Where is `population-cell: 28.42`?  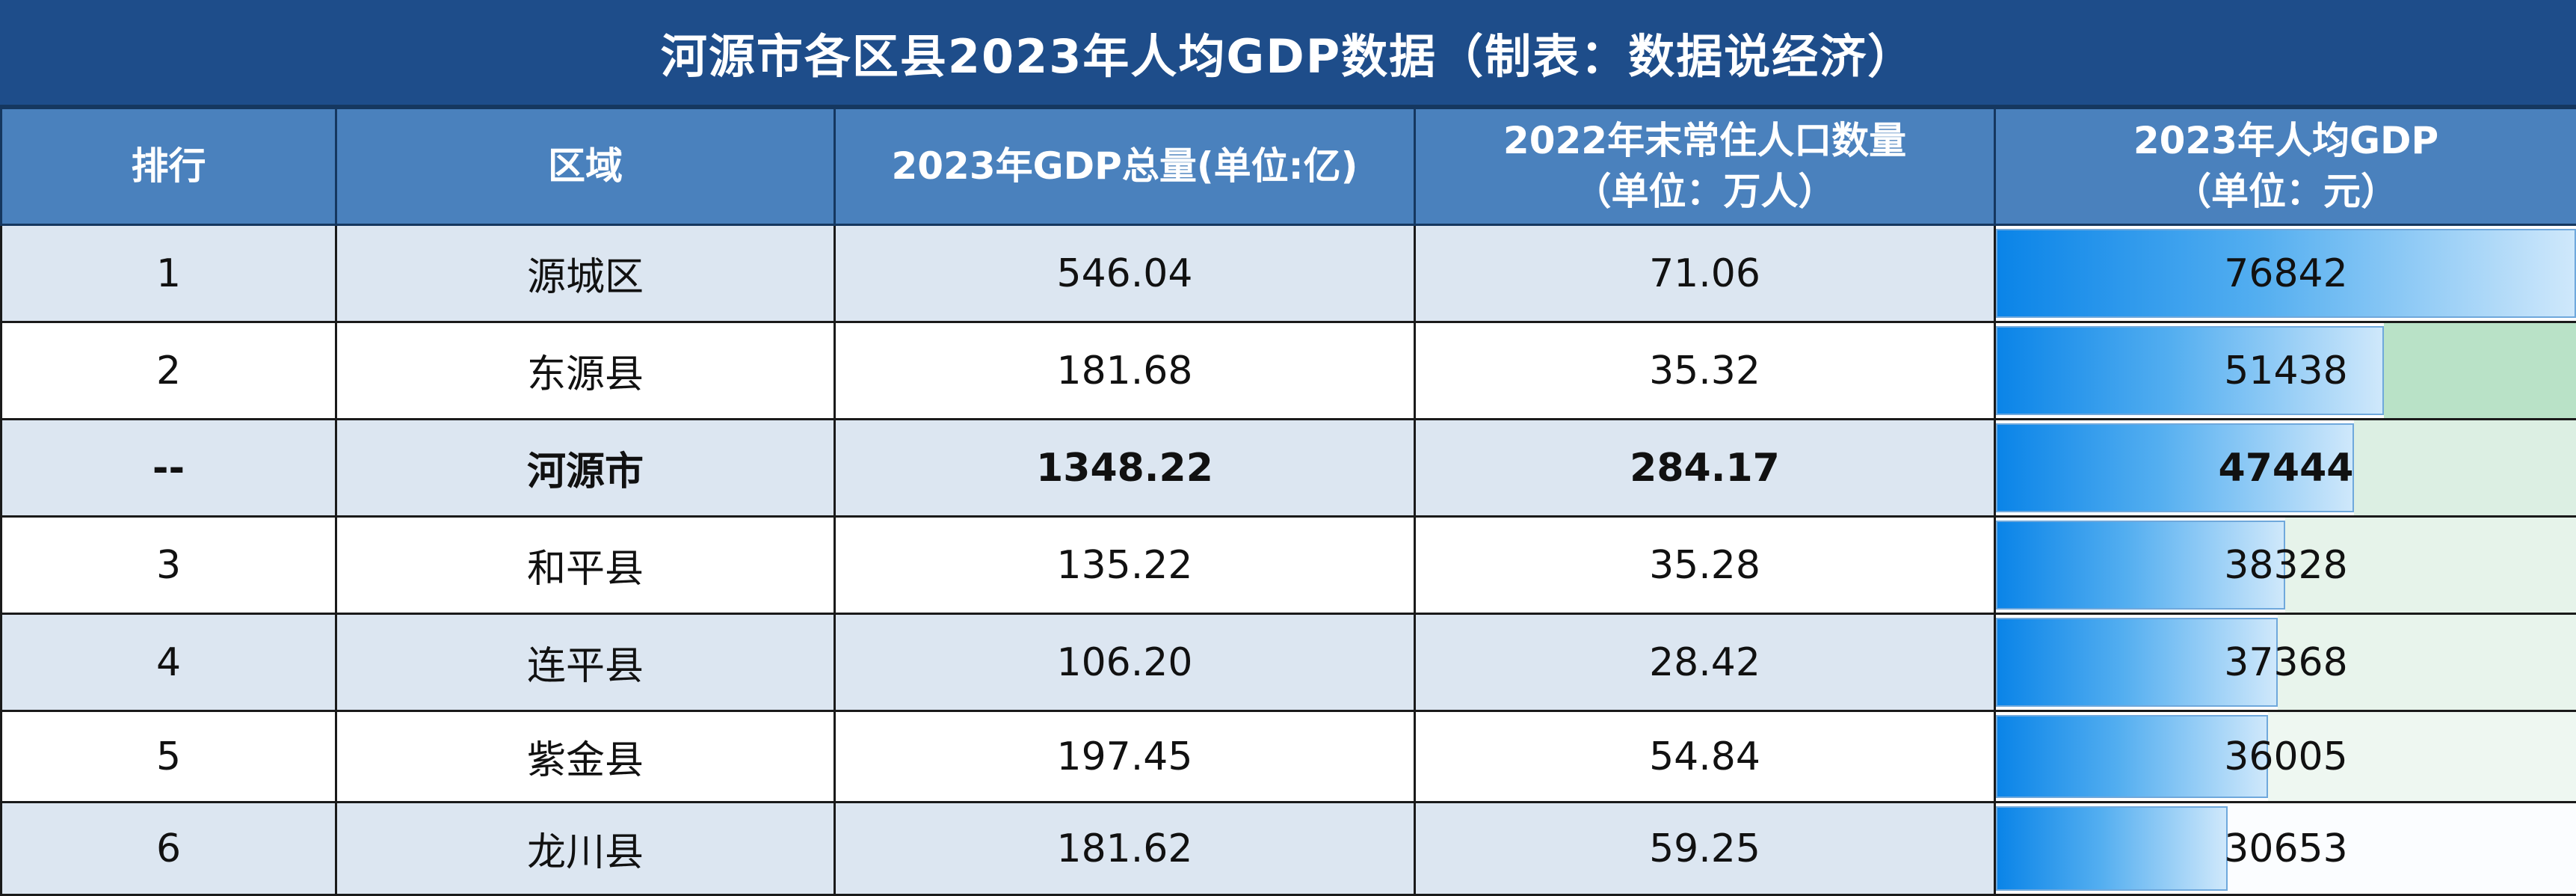
population-cell: 28.42 is located at coordinates (1705, 662).